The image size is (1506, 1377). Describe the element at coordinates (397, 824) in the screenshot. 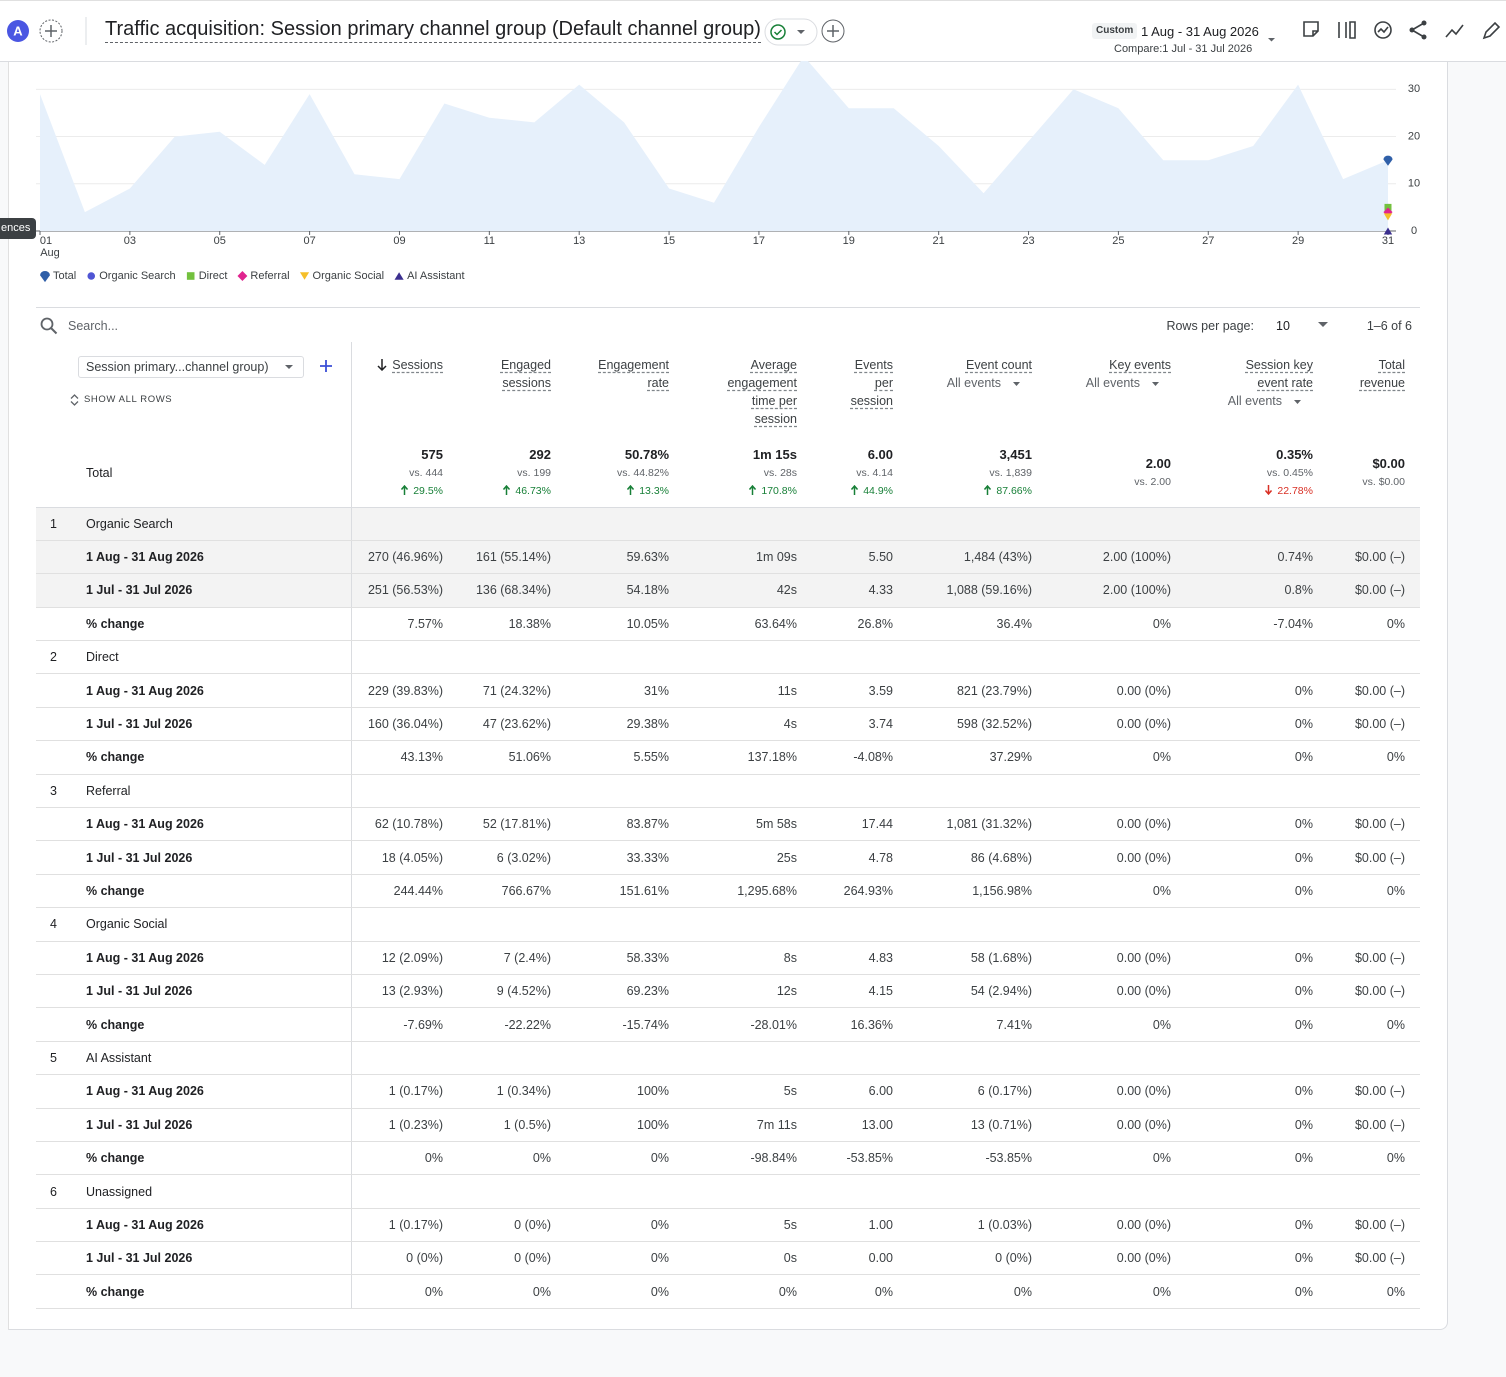

I see `metric-cell: 62 (10.78%)` at that location.